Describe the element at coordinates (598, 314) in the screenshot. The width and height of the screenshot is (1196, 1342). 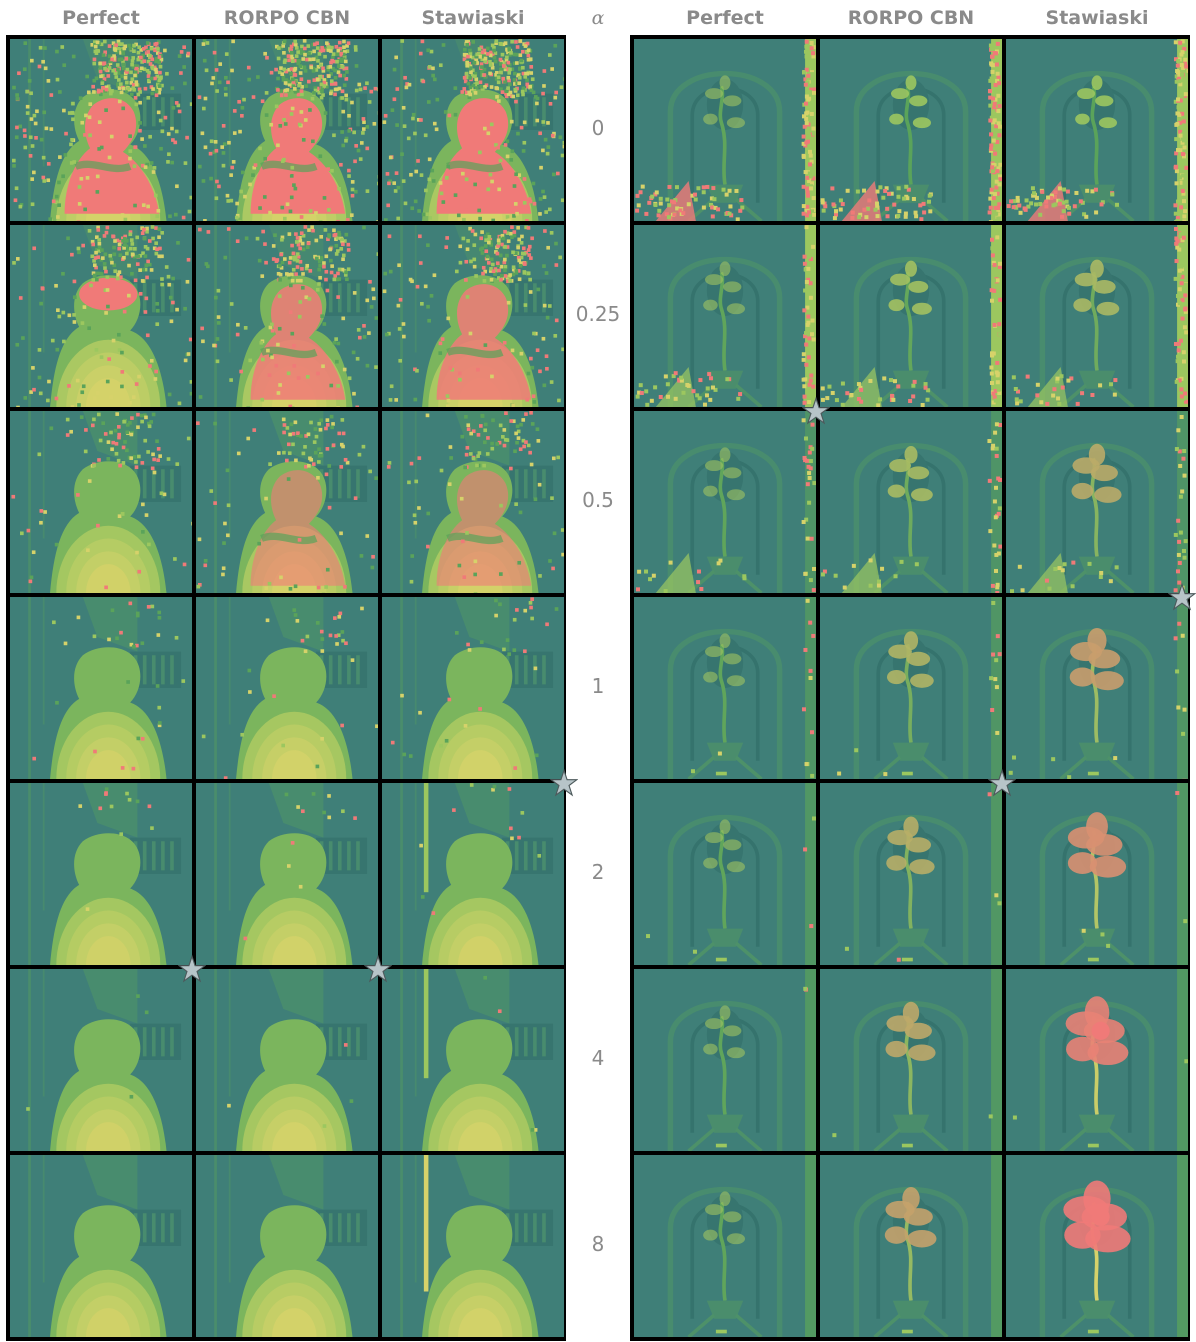
I see `alpha-row-label: 0.25` at that location.